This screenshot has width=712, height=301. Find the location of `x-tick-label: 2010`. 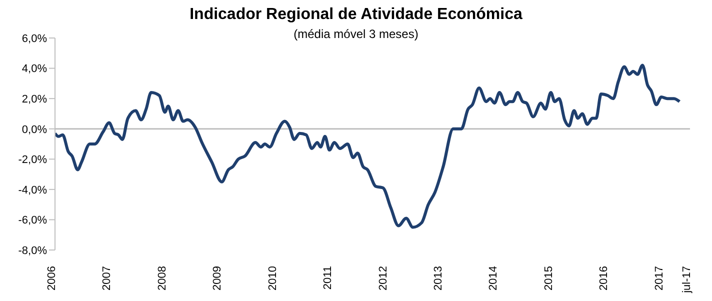

x-tick-label: 2010 is located at coordinates (272, 278).